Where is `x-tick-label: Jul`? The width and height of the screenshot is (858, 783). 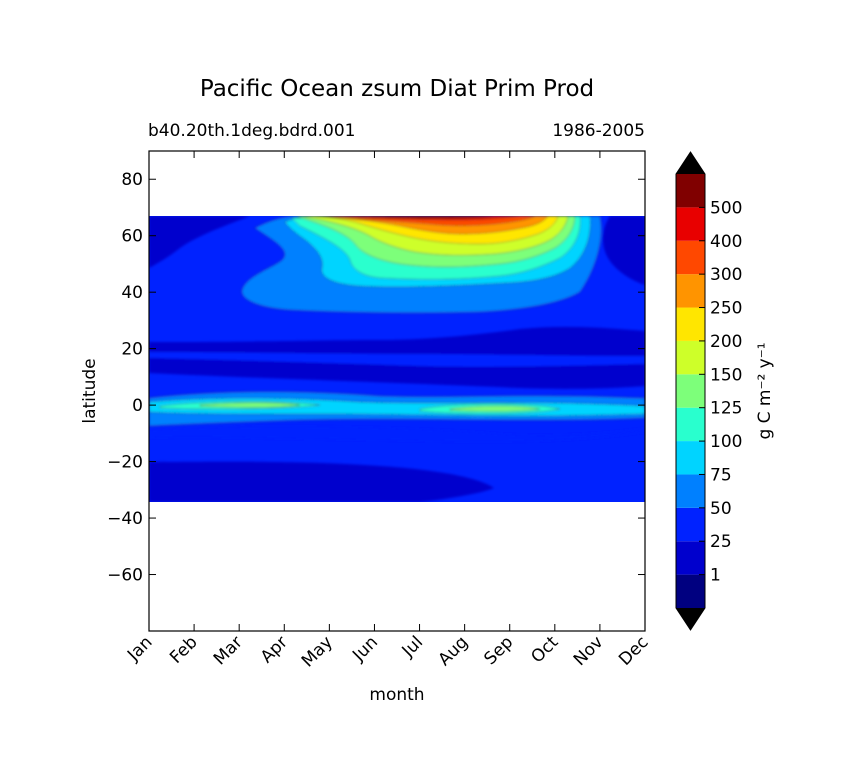 x-tick-label: Jul is located at coordinates (412, 646).